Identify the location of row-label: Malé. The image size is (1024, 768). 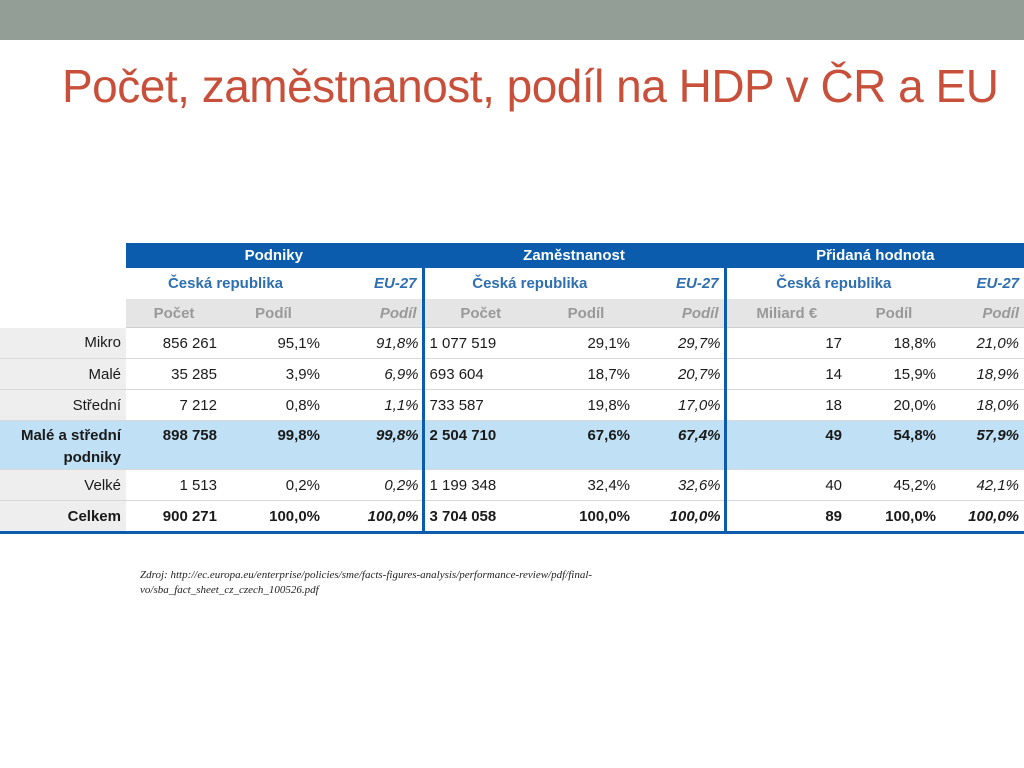
(63, 374).